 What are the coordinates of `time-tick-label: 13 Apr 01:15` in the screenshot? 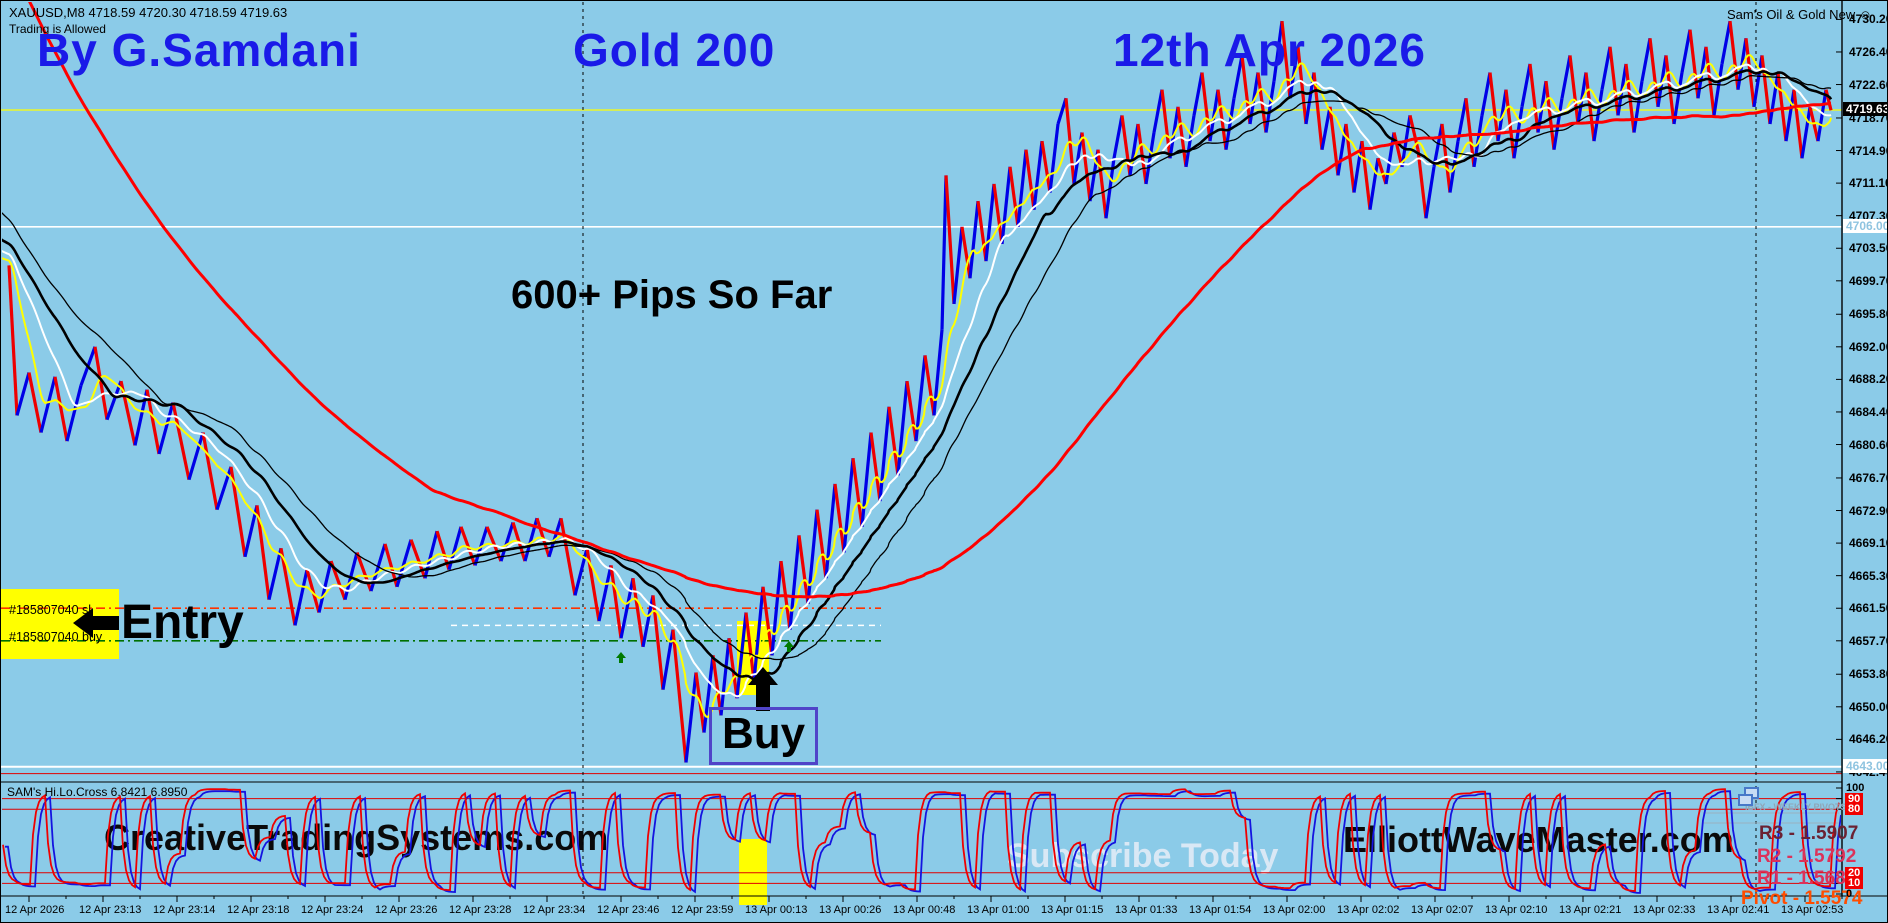 It's located at (1072, 910).